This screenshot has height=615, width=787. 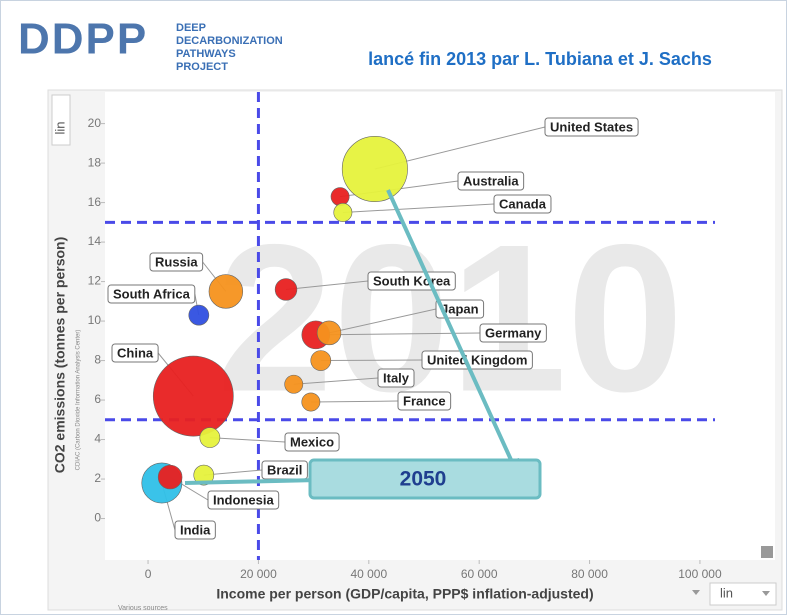 I want to click on country-label: Germany, so click(x=513, y=332).